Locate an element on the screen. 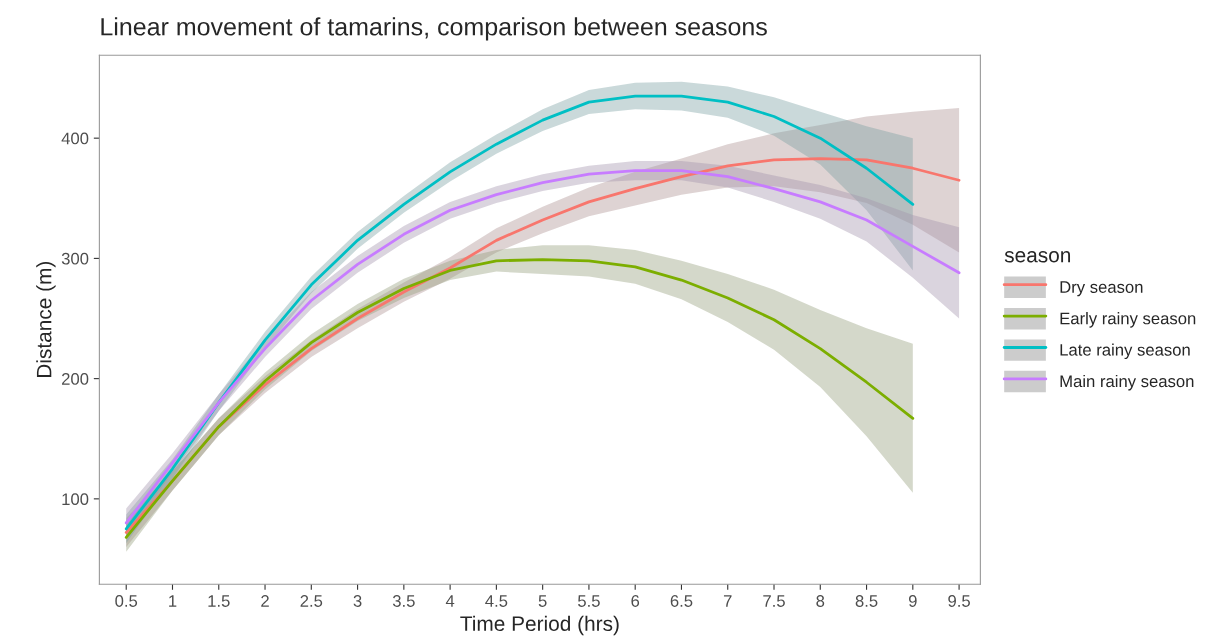  y-tick-label: 100 is located at coordinates (75, 499).